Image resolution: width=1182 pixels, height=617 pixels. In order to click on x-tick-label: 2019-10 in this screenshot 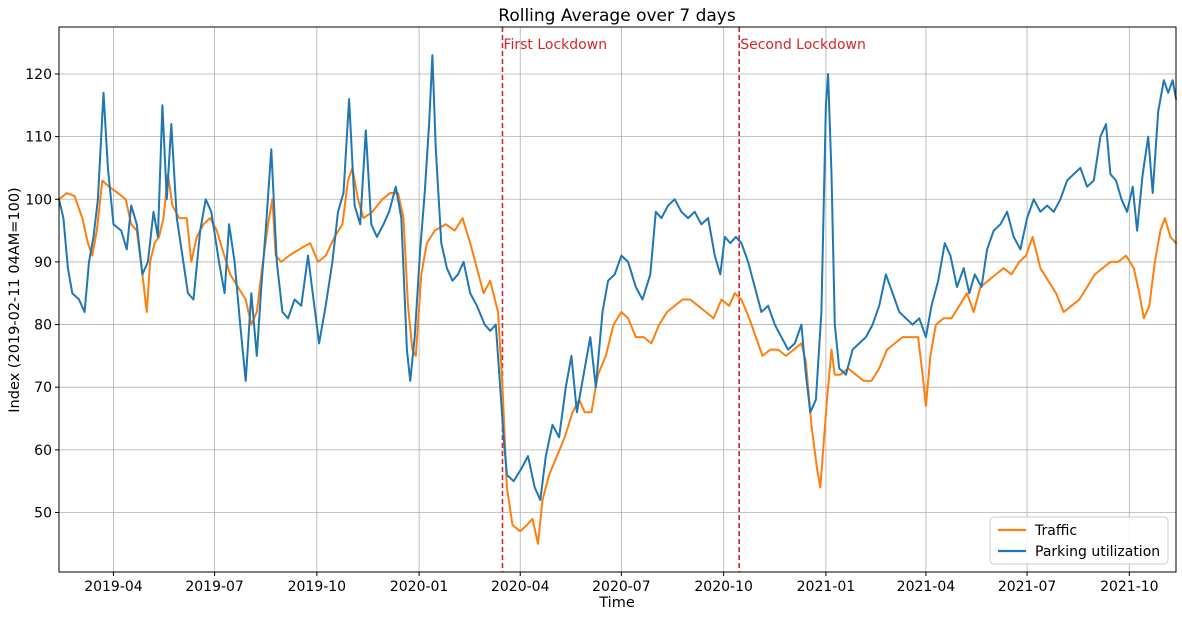, I will do `click(317, 587)`.